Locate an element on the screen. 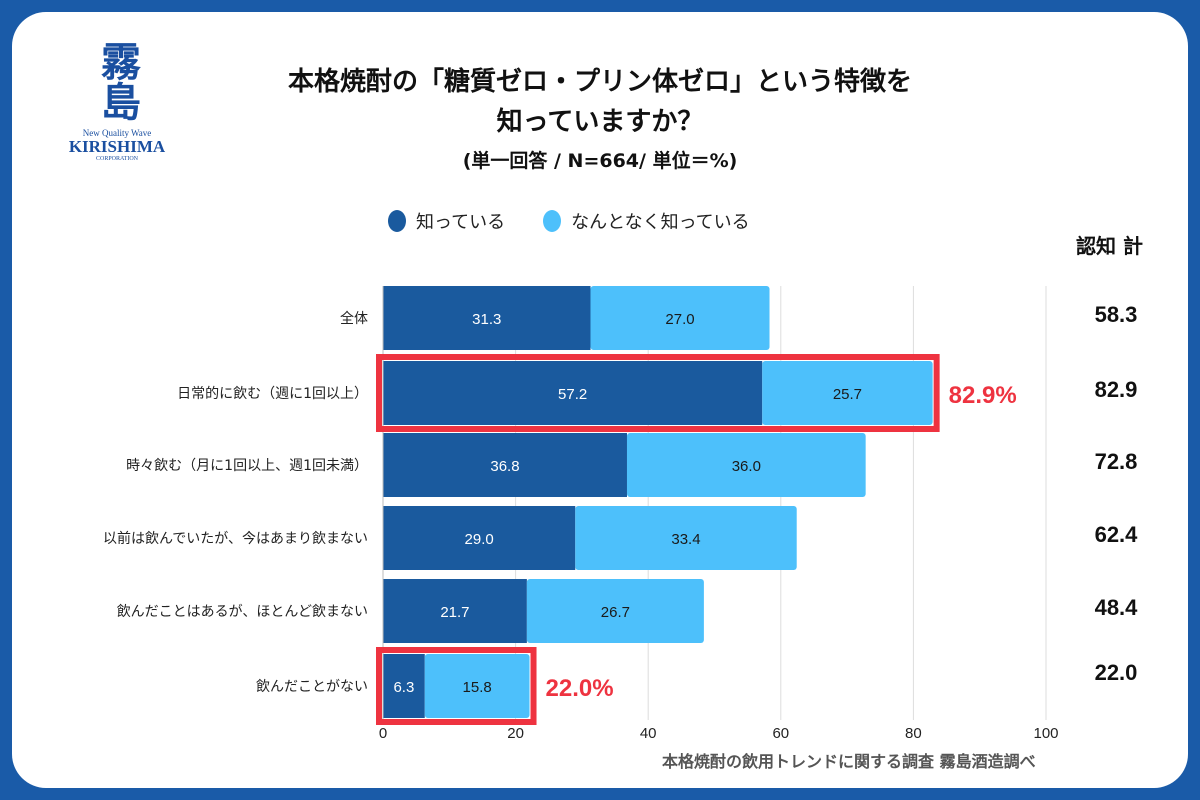 The image size is (1200, 800). totals-header: 認知 計 is located at coordinates (1109, 246).